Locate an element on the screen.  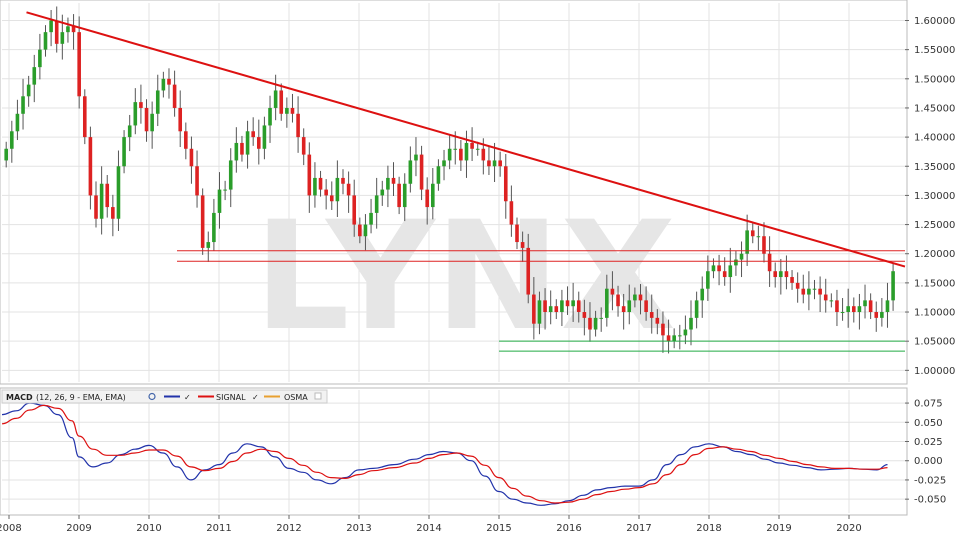
x-tick-label: 2019 is located at coordinates (778, 528).